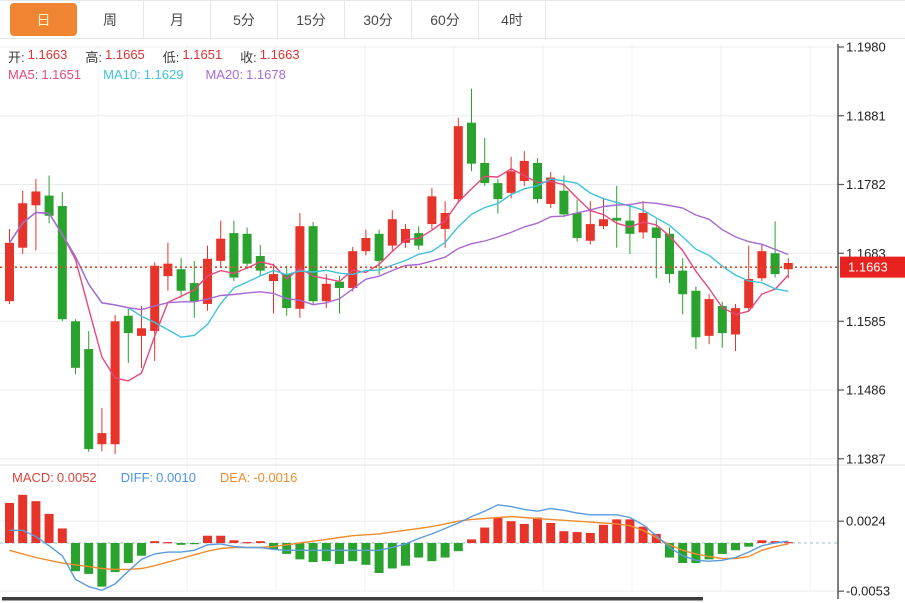  What do you see at coordinates (512, 19) in the screenshot?
I see `tab-4hour: 4时` at bounding box center [512, 19].